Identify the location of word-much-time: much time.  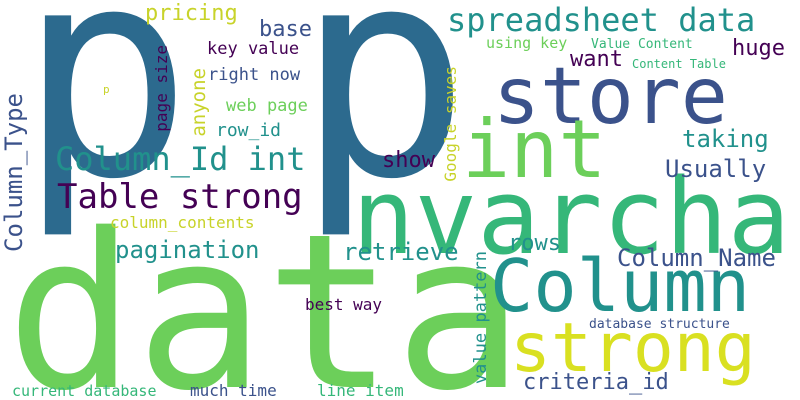
(233, 390).